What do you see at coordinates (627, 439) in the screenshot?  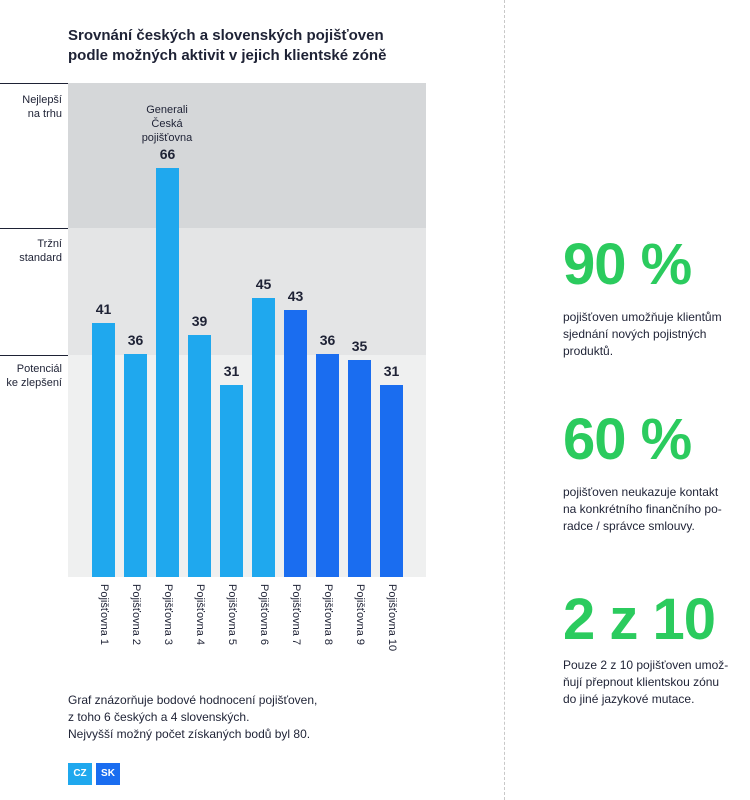 I see `stat-value-2: 60 %` at bounding box center [627, 439].